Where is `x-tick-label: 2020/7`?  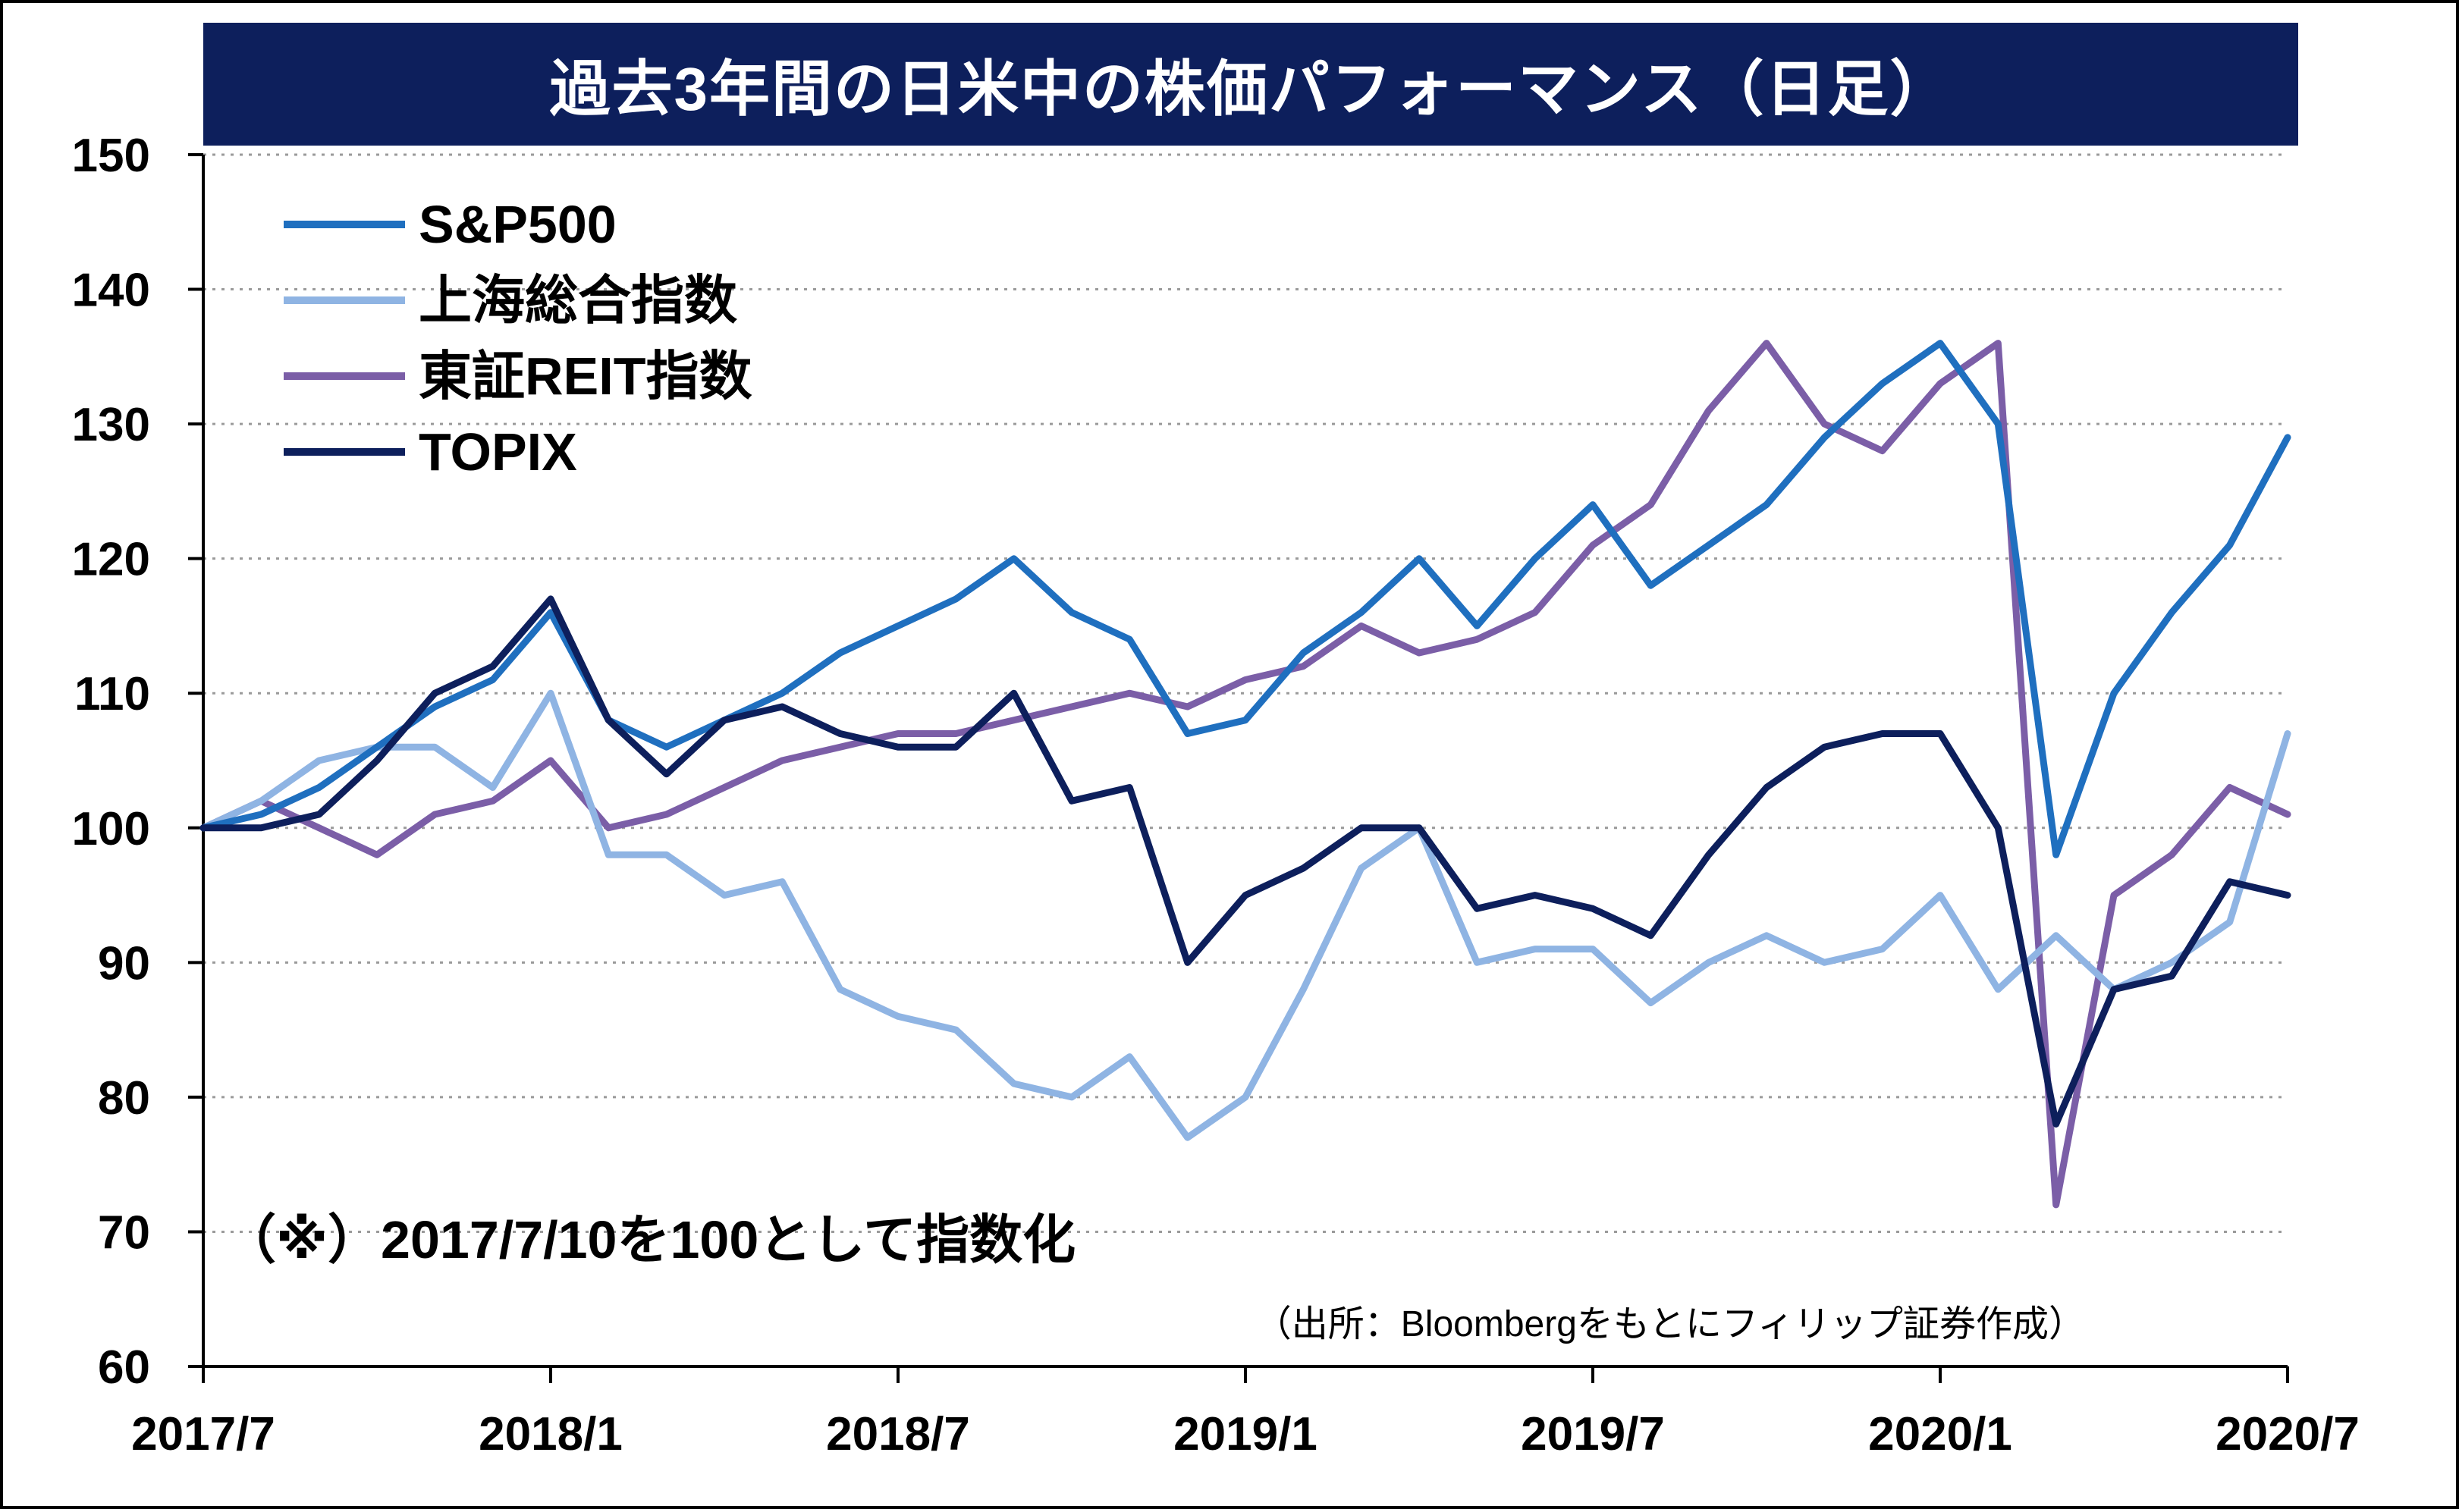 x-tick-label: 2020/7 is located at coordinates (2288, 1434).